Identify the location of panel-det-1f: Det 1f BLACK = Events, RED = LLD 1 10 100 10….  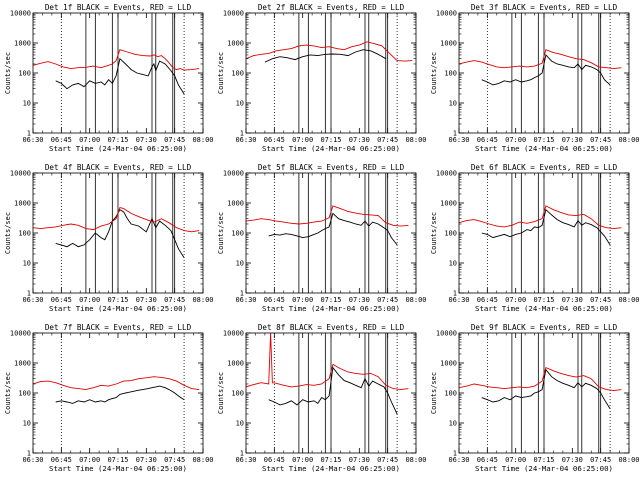
(107, 80).